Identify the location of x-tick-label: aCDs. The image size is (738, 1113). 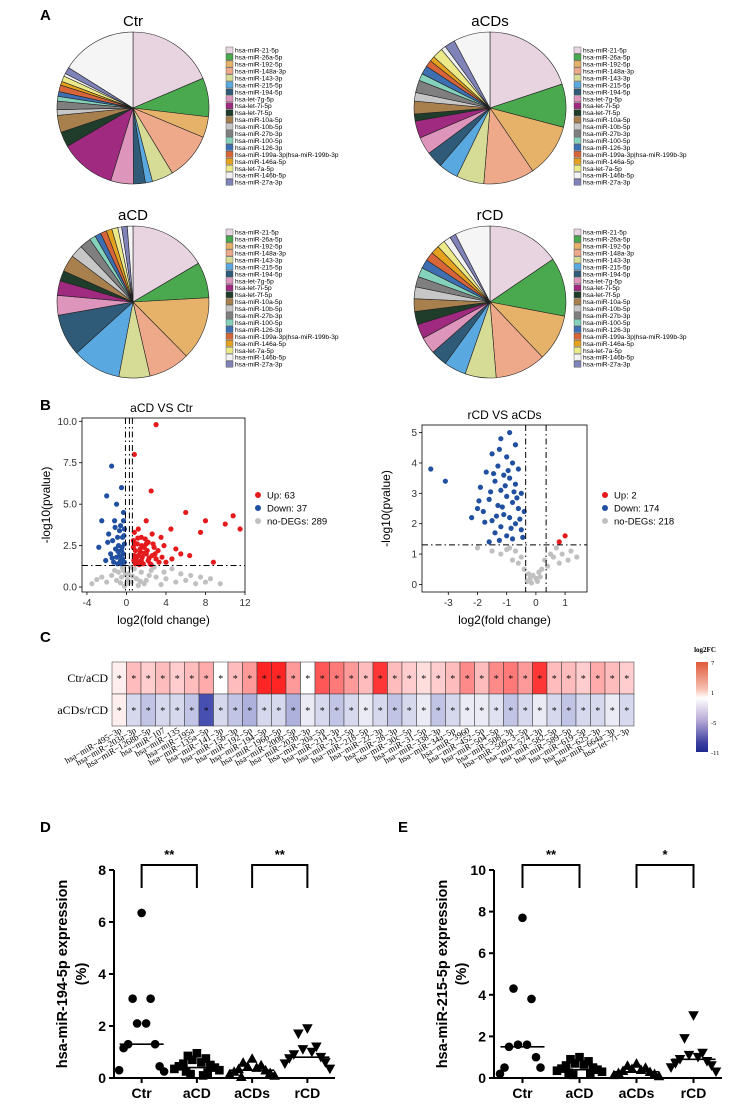
(637, 1093).